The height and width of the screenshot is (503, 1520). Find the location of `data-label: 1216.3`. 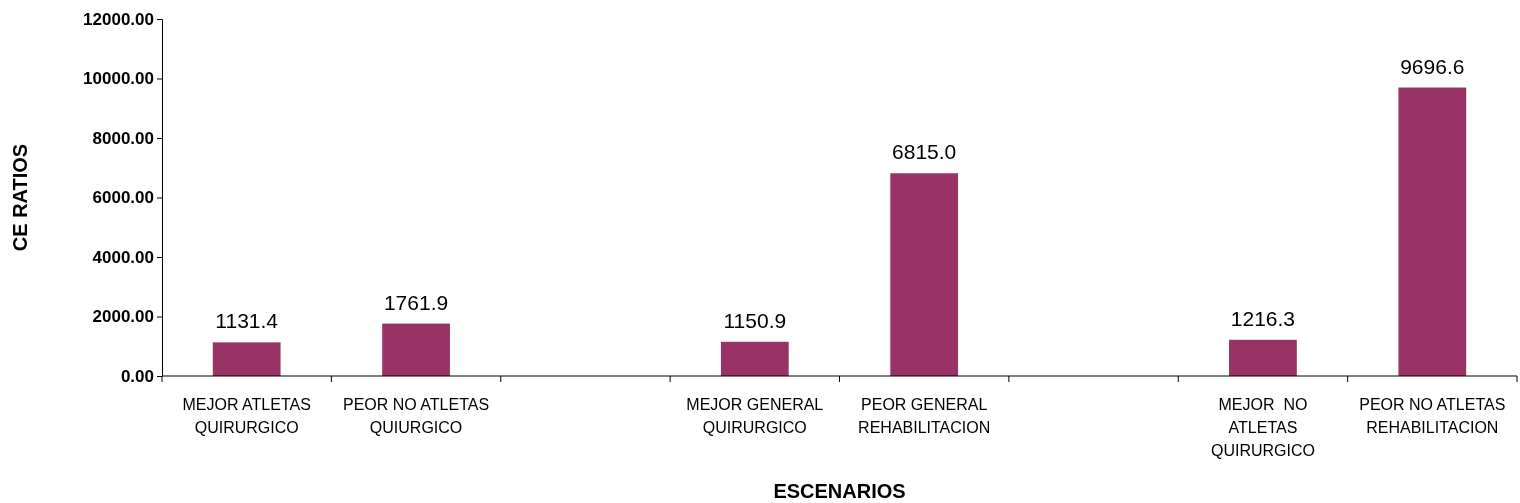

data-label: 1216.3 is located at coordinates (1263, 318).